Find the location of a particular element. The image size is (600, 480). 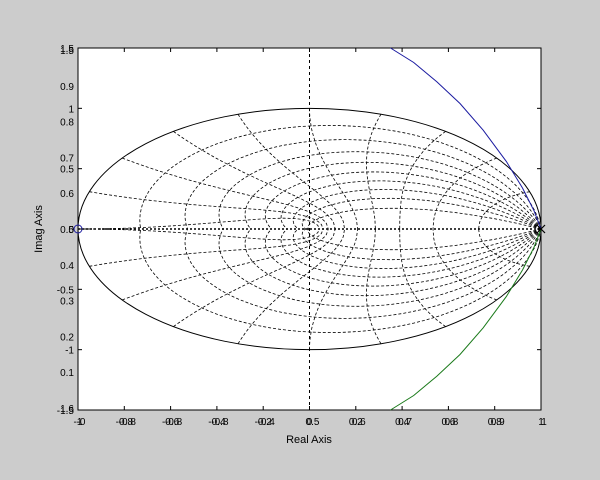

x-tick-label: 0 is located at coordinates (310, 422).